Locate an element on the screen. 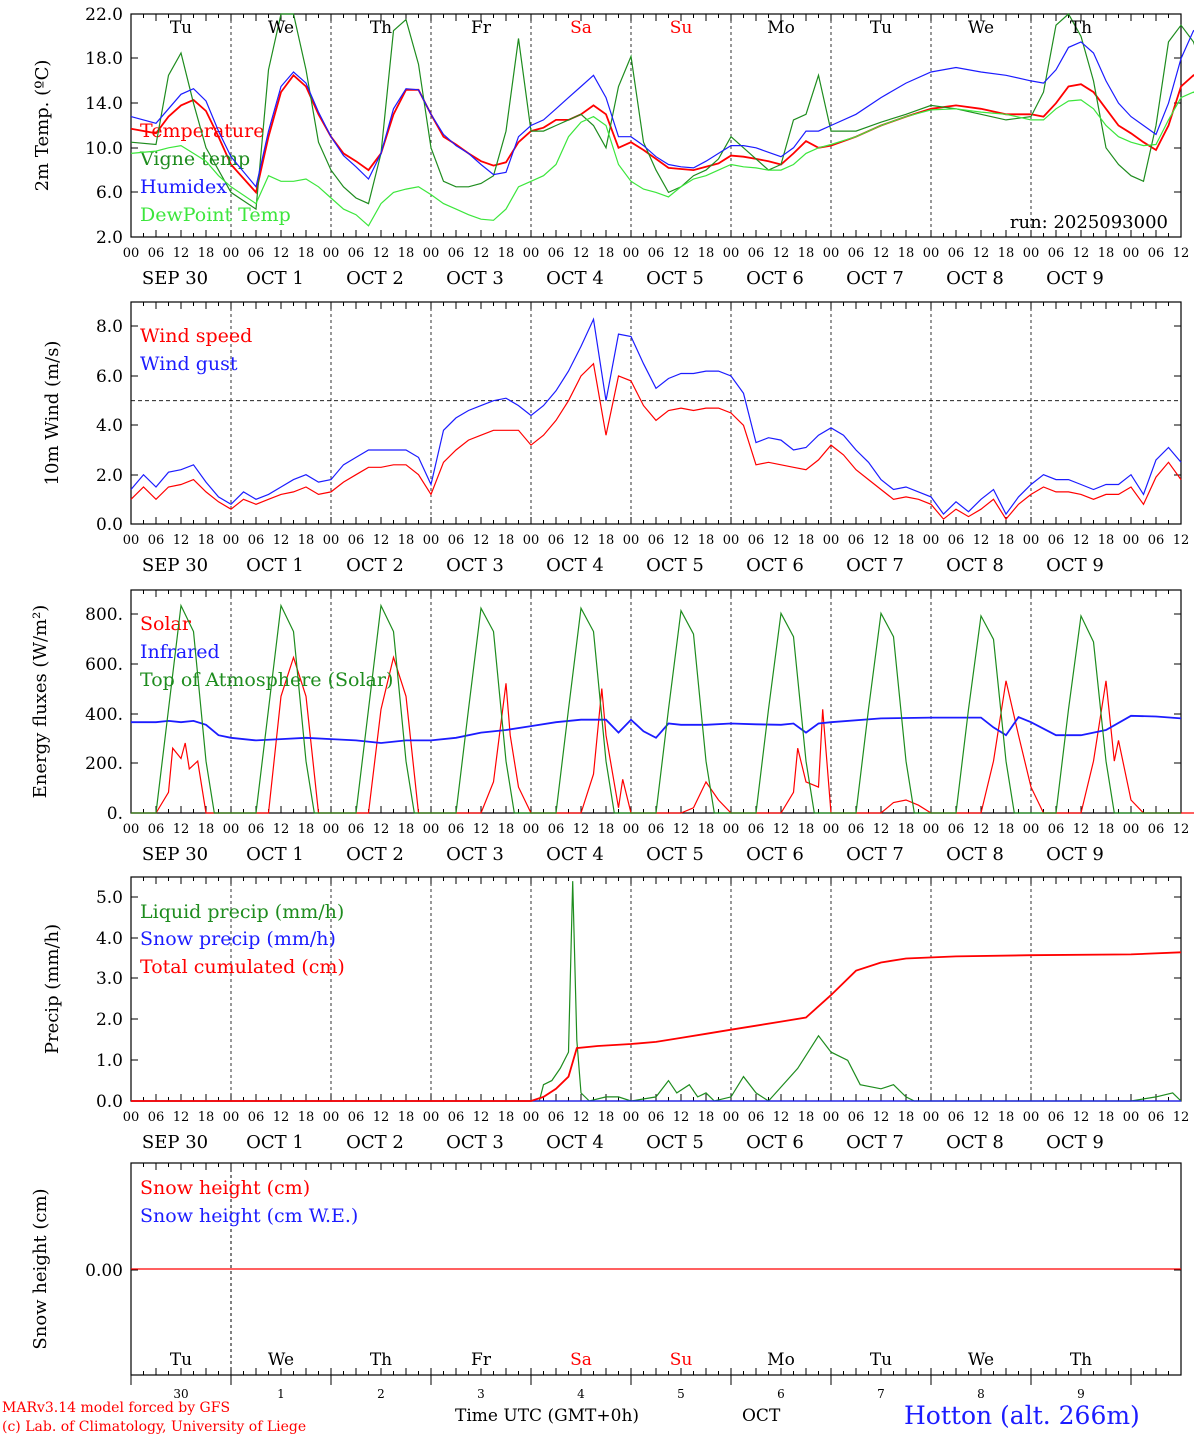 This screenshot has height=1440, width=1194. y-tick-label: 14.0 is located at coordinates (104, 104).